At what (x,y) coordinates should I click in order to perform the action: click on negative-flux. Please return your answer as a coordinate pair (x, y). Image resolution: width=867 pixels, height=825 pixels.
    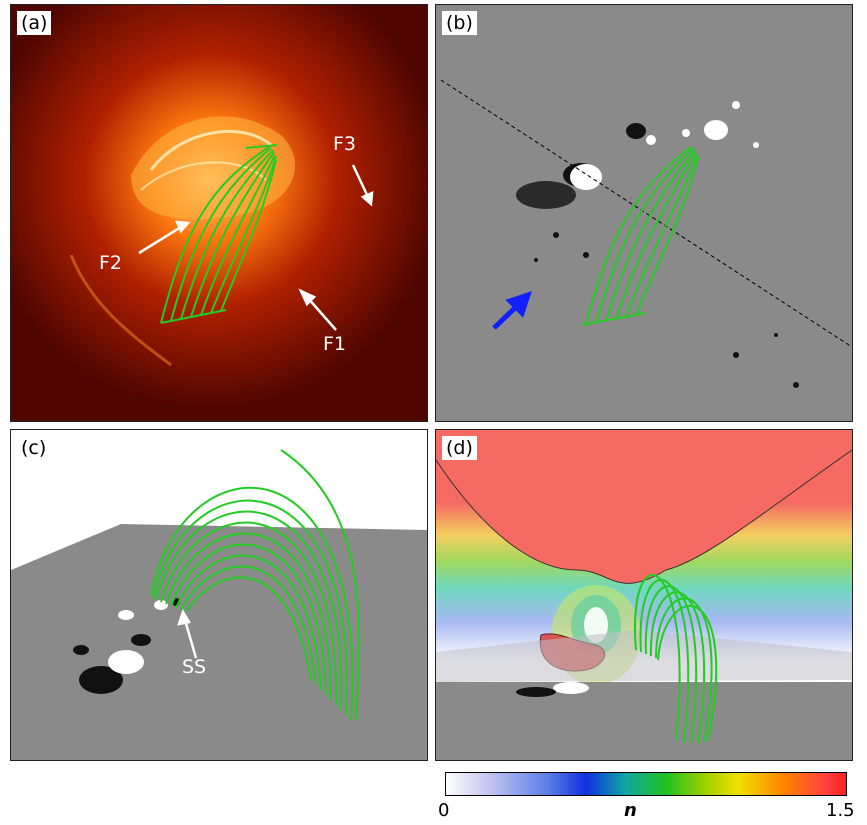
    Looking at the image, I should click on (126, 646).